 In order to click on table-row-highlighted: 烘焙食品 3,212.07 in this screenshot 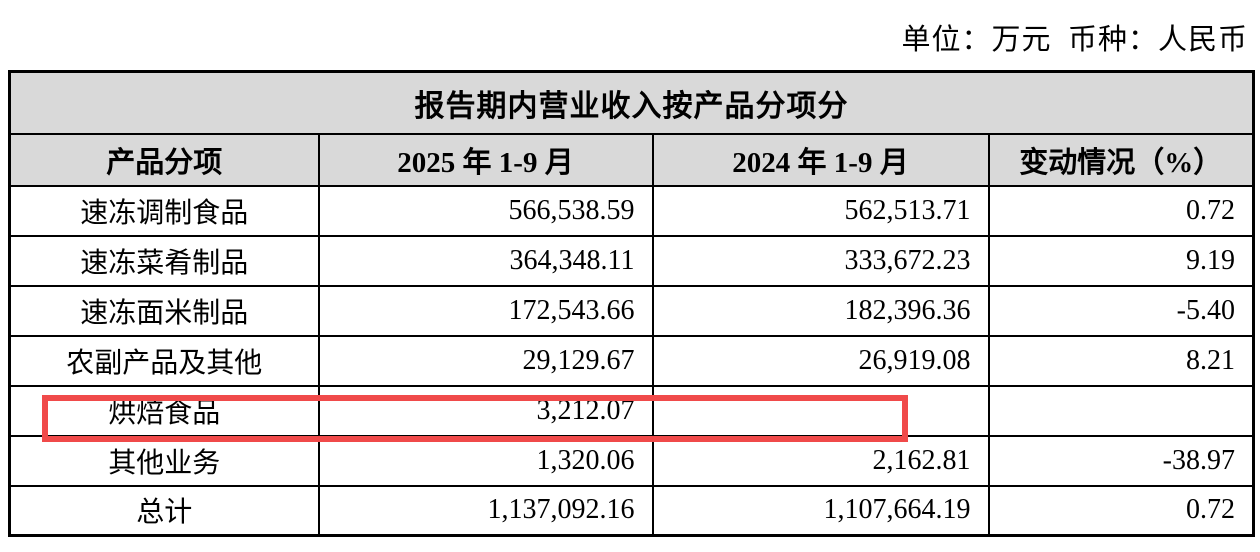, I will do `click(631, 410)`.